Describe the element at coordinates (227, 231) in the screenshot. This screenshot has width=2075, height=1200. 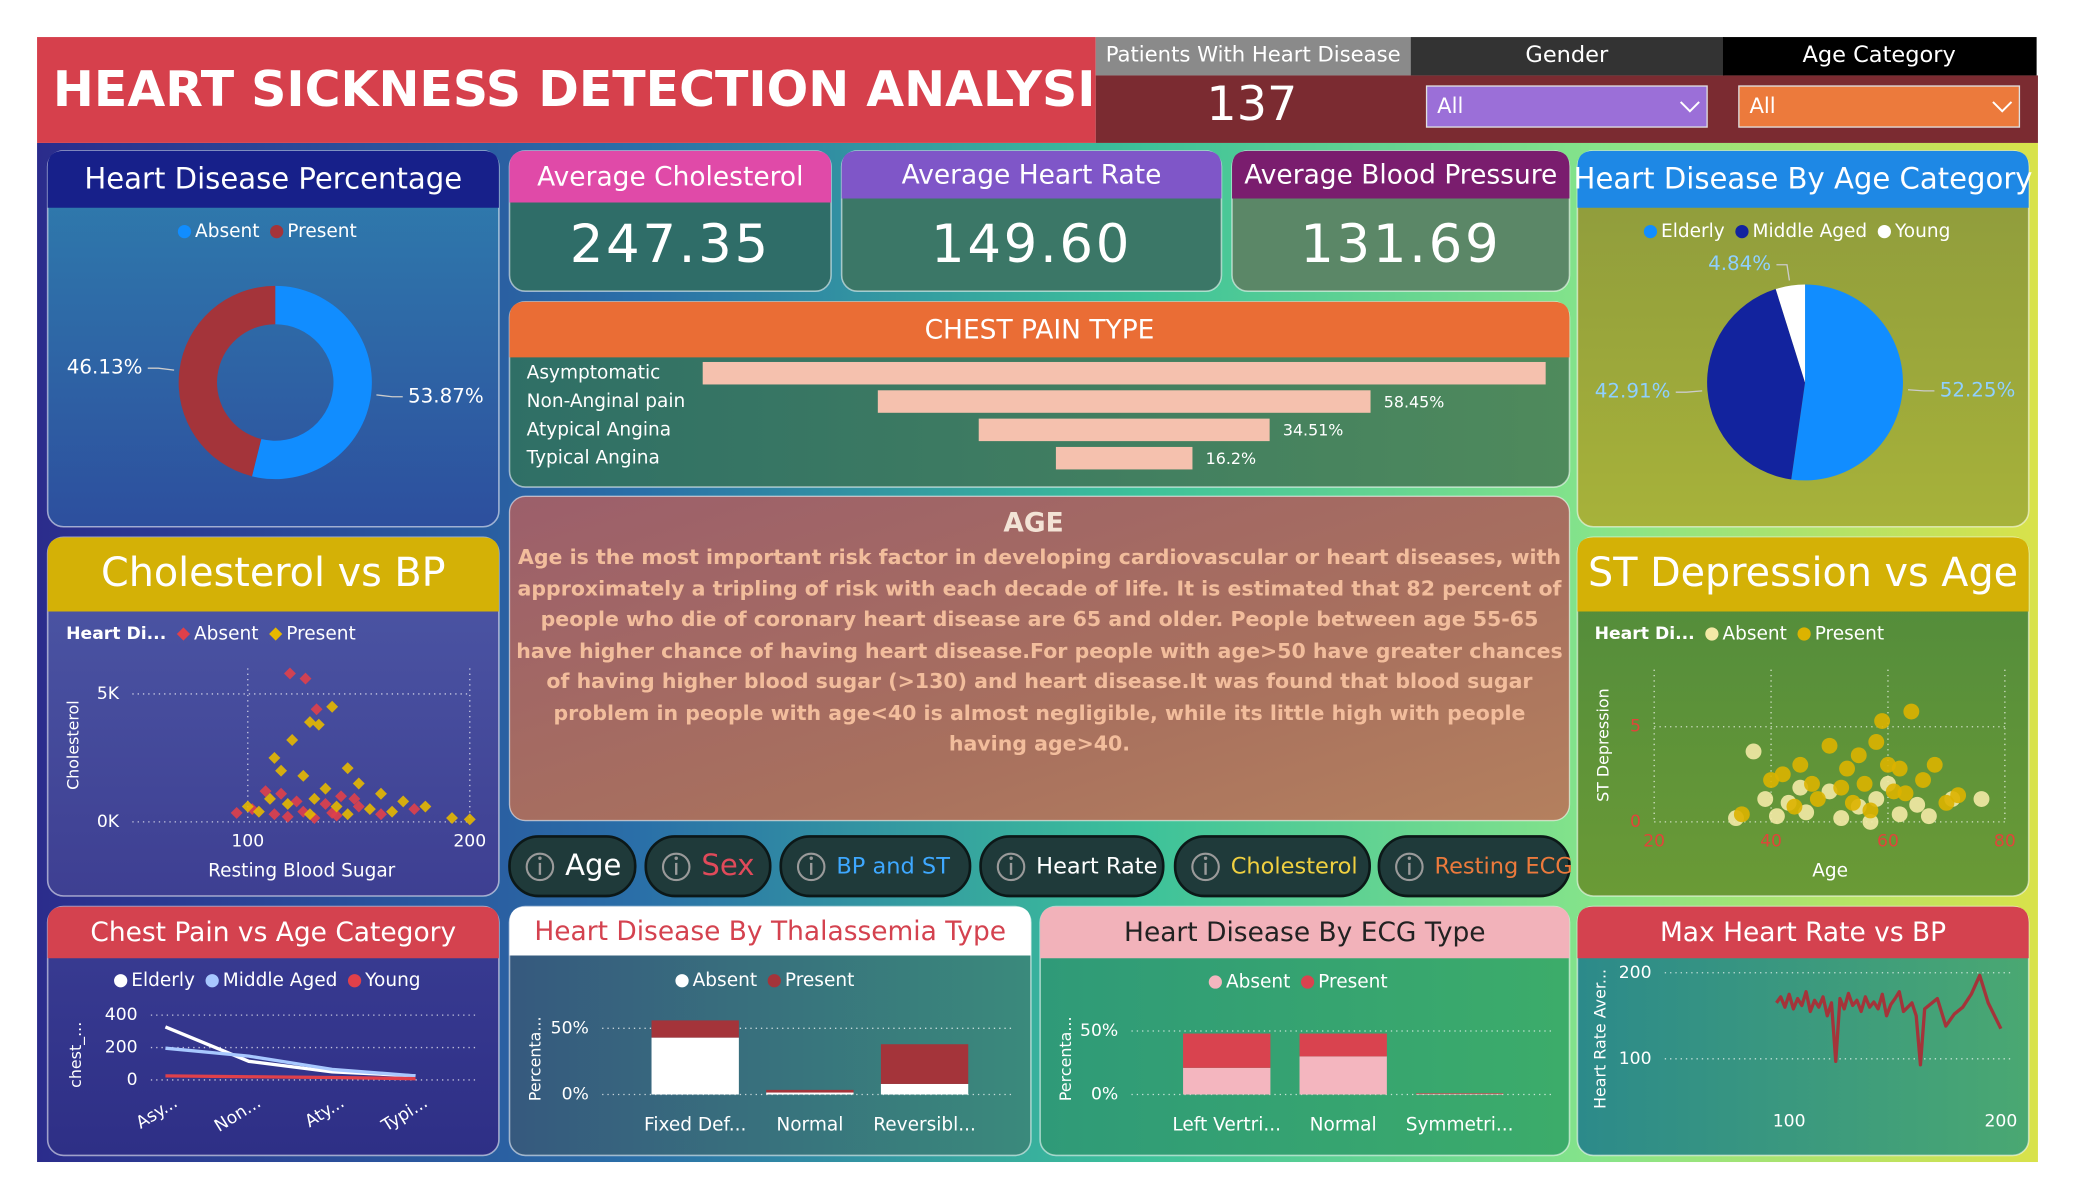
I see `legend-label: Absent` at that location.